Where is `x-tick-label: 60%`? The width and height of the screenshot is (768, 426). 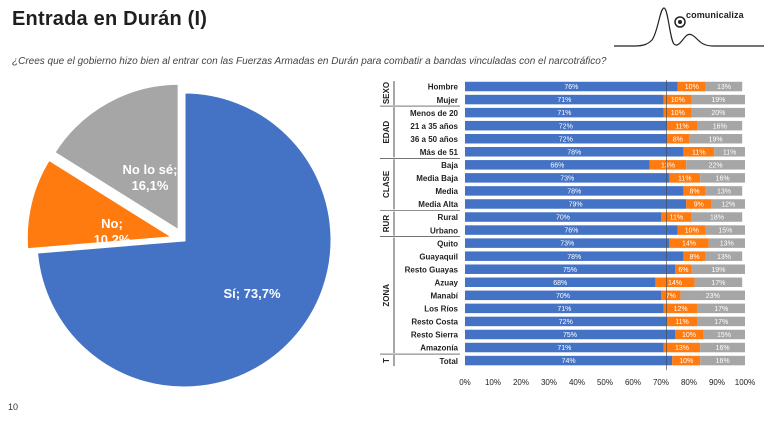
x-tick-label: 60% is located at coordinates (633, 382).